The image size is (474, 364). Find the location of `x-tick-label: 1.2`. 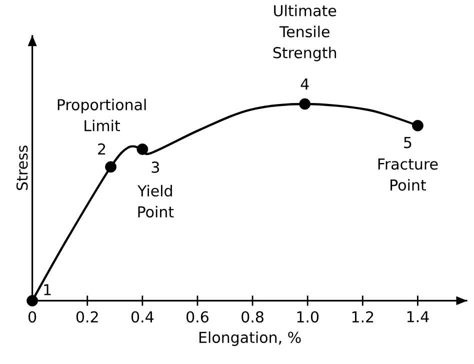

x-tick-label: 1.2 is located at coordinates (363, 316).